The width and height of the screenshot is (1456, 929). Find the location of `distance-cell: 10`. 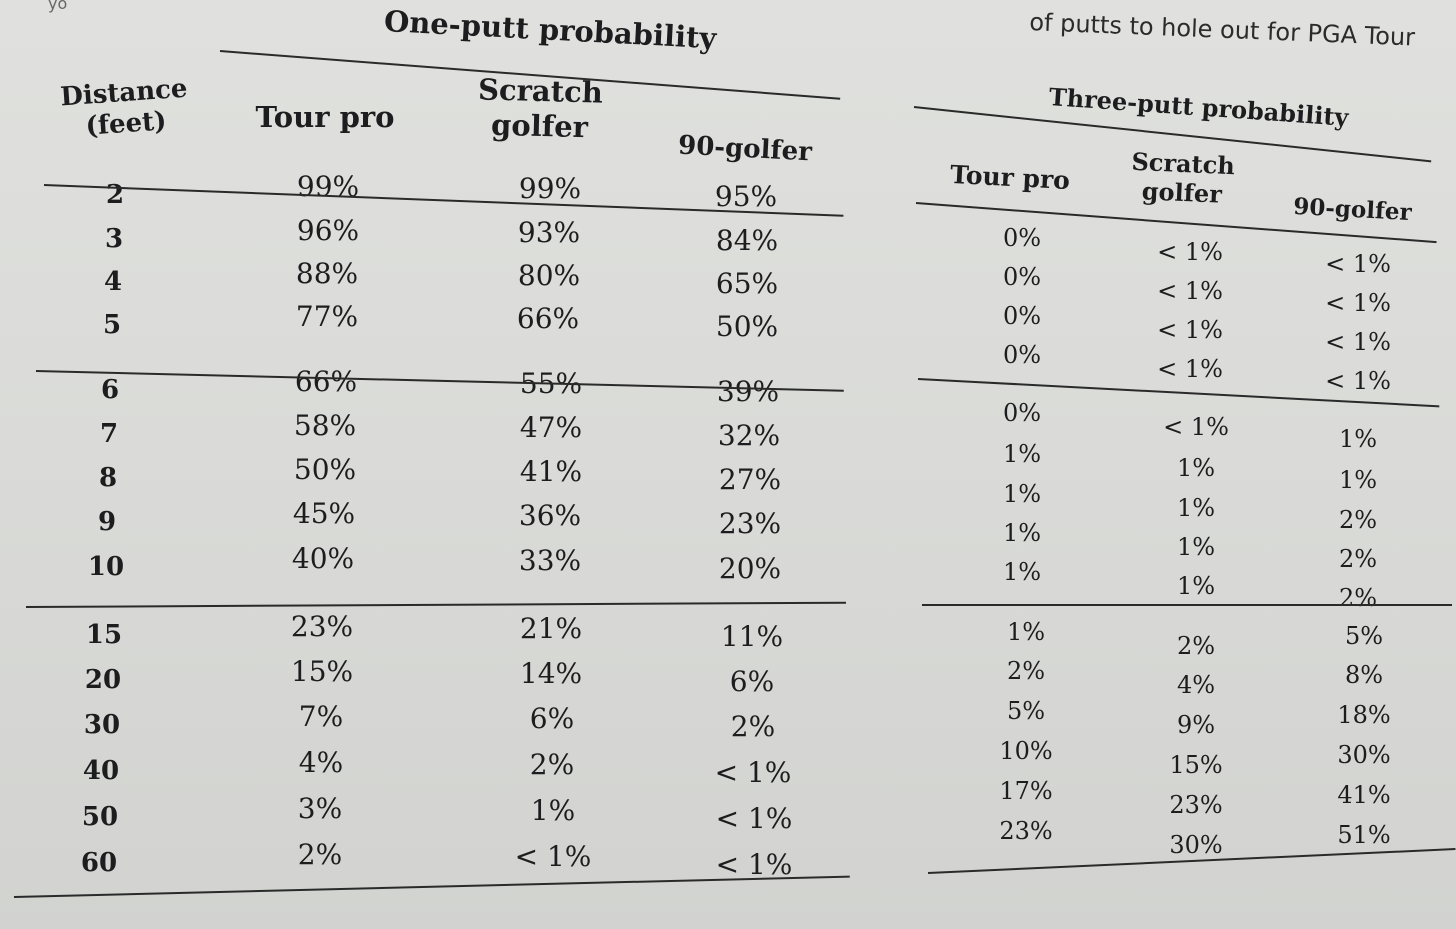

distance-cell: 10 is located at coordinates (106, 567).